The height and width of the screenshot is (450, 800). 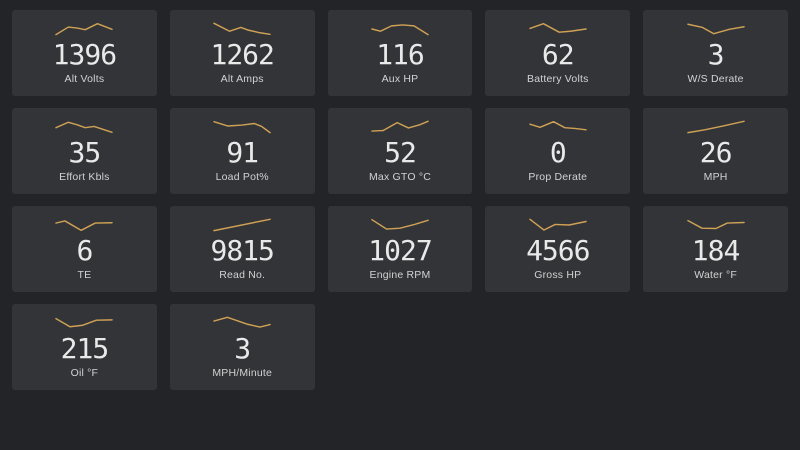 I want to click on stat-card-effort-kbls: 35 Effort Kbls, so click(x=84, y=151).